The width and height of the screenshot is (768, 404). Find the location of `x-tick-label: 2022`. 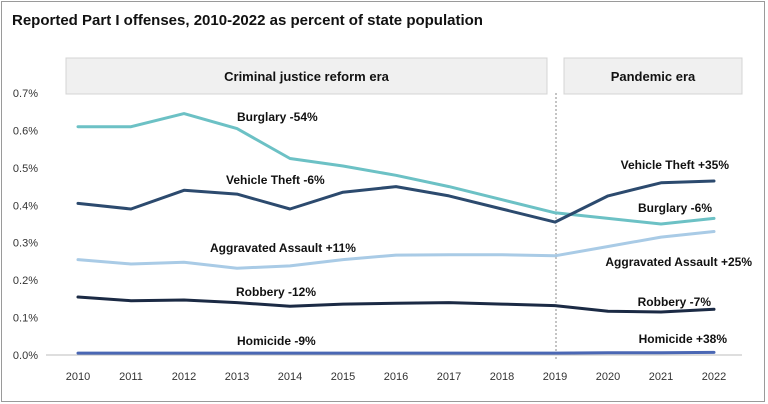

x-tick-label: 2022 is located at coordinates (714, 377).